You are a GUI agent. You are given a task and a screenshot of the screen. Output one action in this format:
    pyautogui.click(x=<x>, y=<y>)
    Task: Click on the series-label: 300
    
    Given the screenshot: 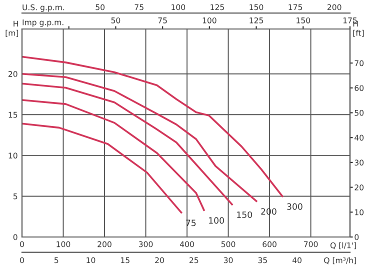 What is the action you would take?
    pyautogui.click(x=294, y=206)
    